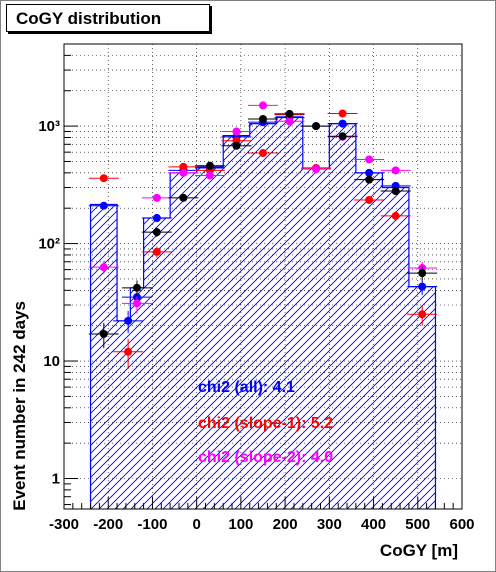 This screenshot has height=572, width=496. I want to click on y-tick-label: 10³, so click(49, 126).